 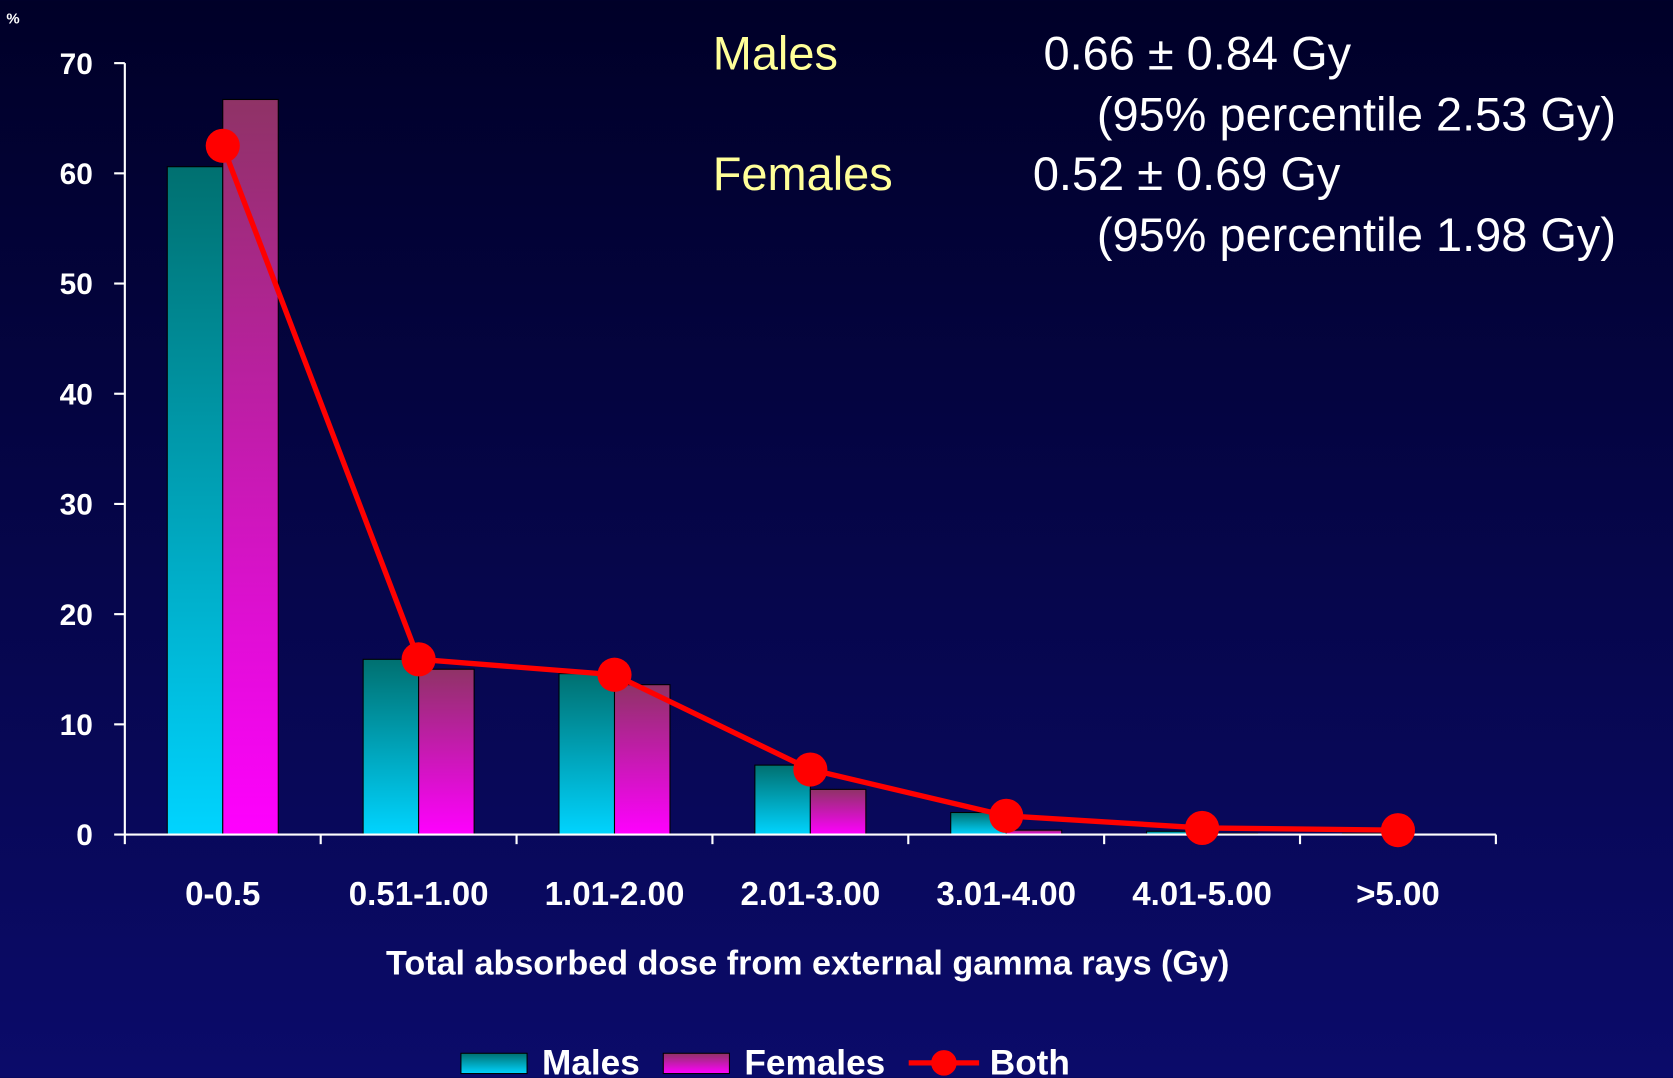 I want to click on annotation-label: Females, so click(x=803, y=174).